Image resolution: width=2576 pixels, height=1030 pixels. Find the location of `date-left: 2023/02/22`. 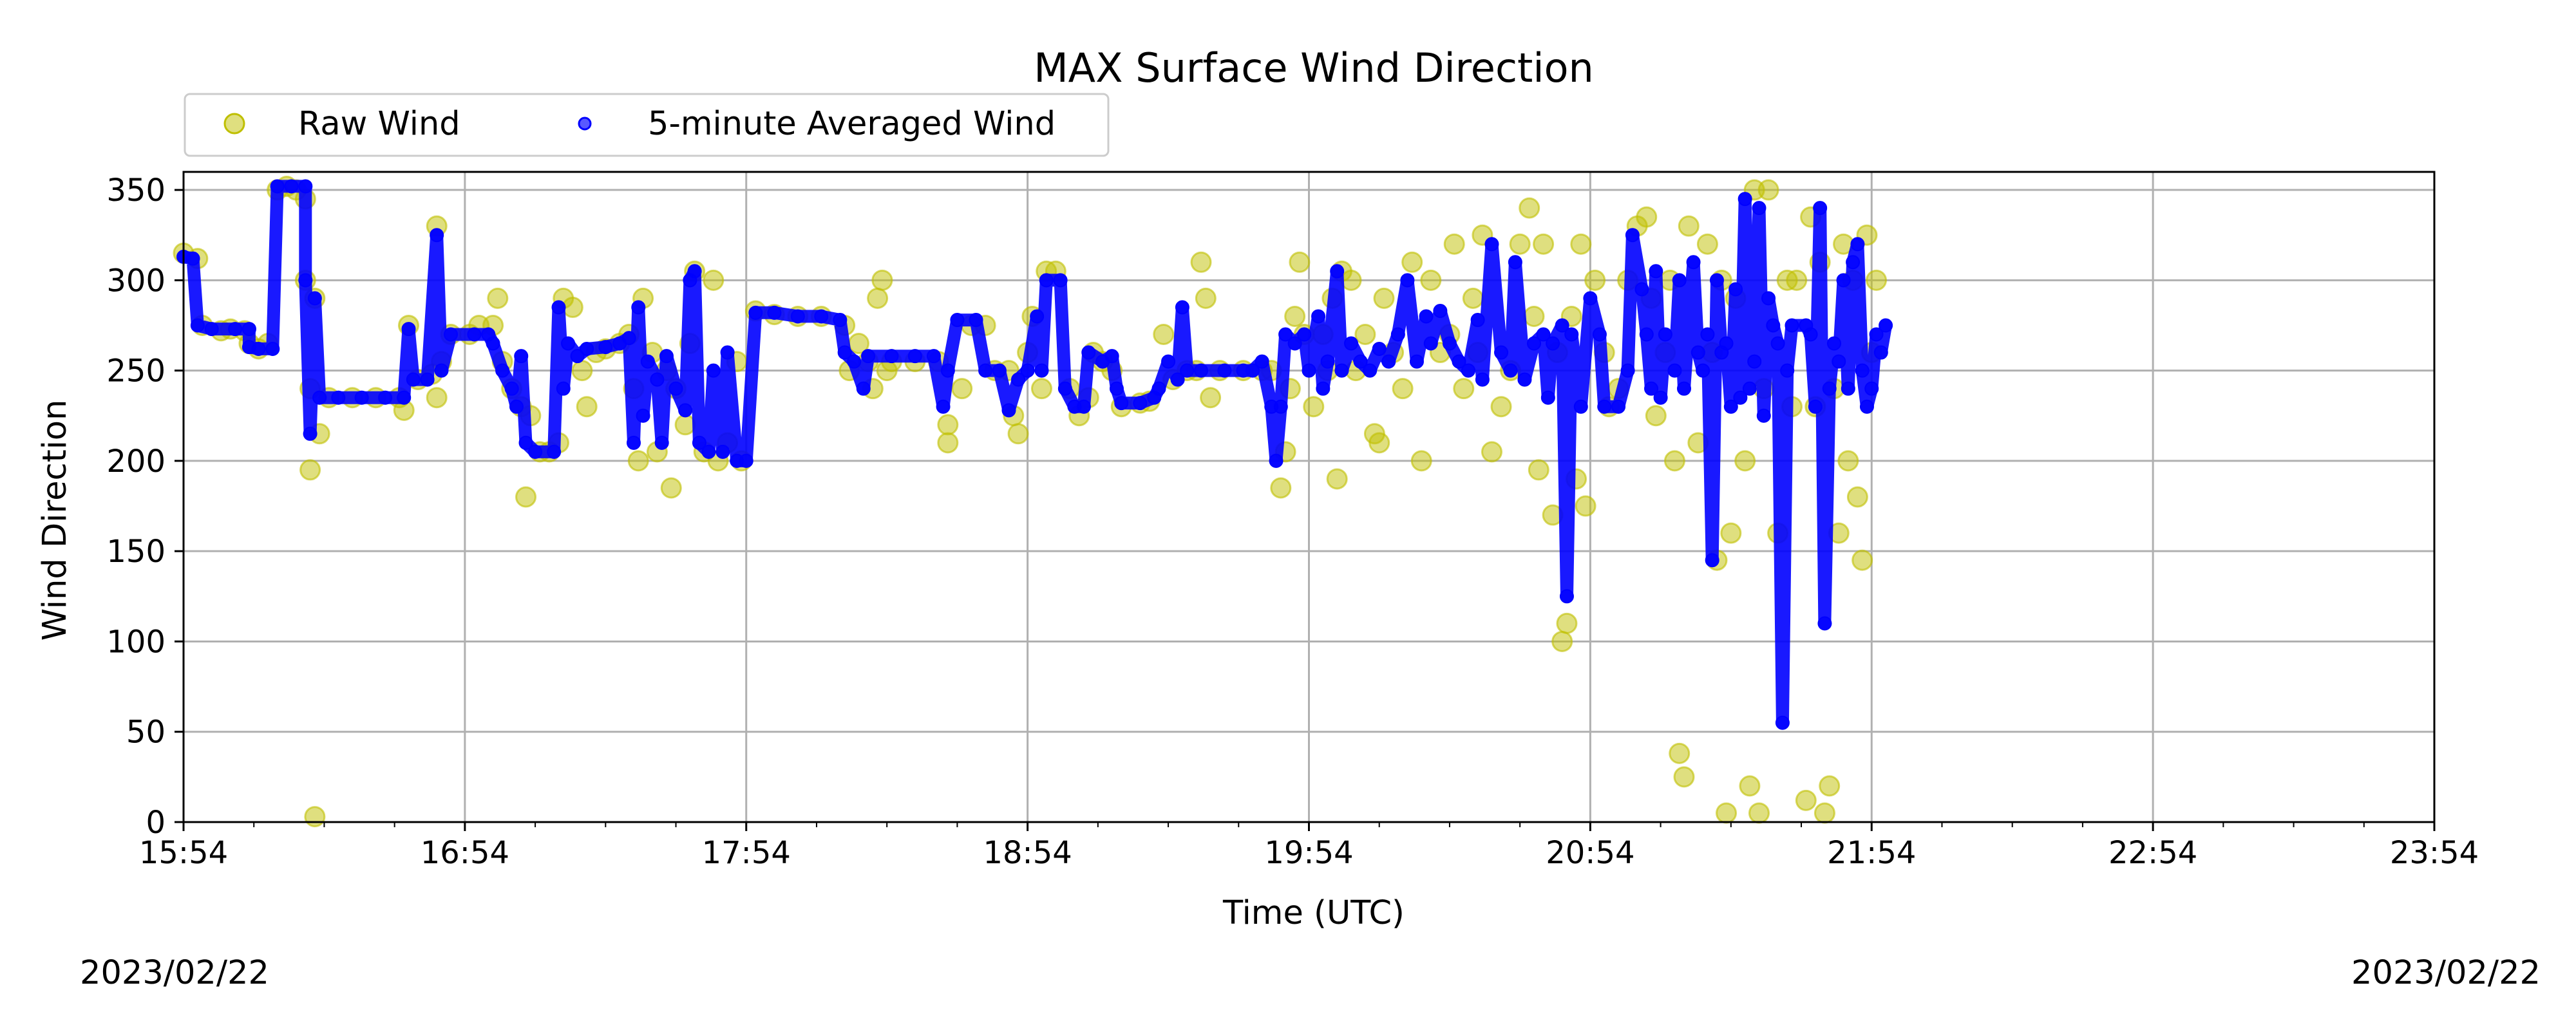

date-left: 2023/02/22 is located at coordinates (175, 973).